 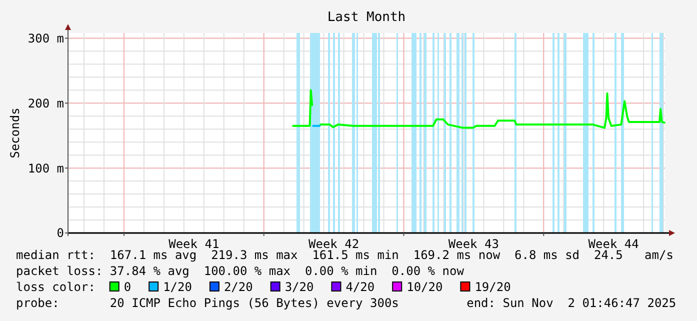 What do you see at coordinates (473, 244) in the screenshot?
I see `x-tick-label: Week 43` at bounding box center [473, 244].